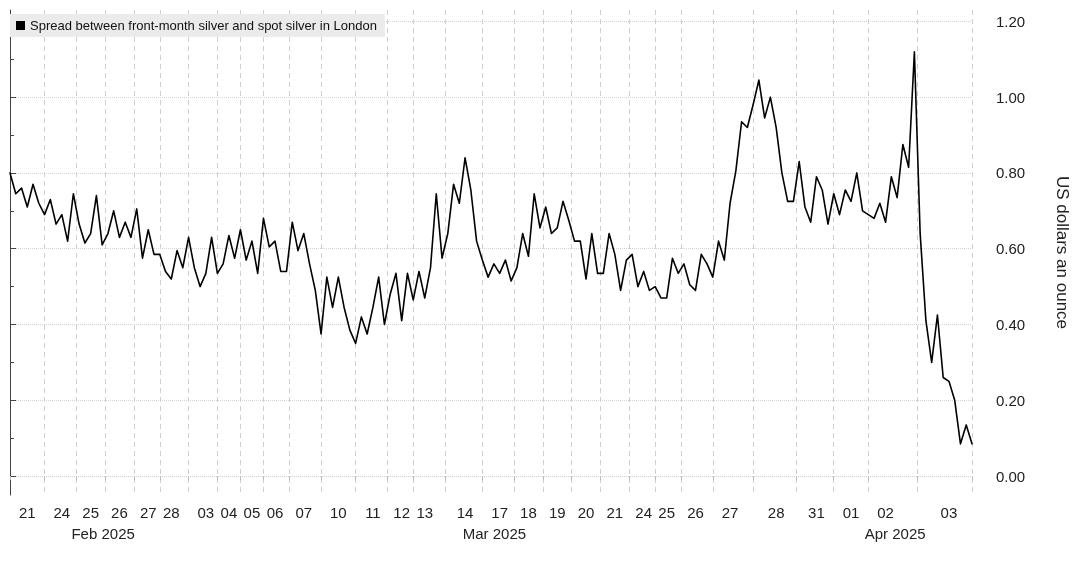 The height and width of the screenshot is (563, 1082). Describe the element at coordinates (851, 512) in the screenshot. I see `x-tick-label: 01` at that location.